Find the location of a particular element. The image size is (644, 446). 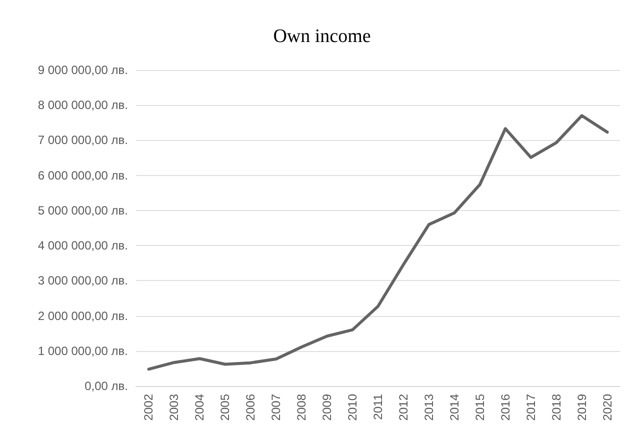

y-tick-label: 8 000 000,00 лв. is located at coordinates (83, 105).